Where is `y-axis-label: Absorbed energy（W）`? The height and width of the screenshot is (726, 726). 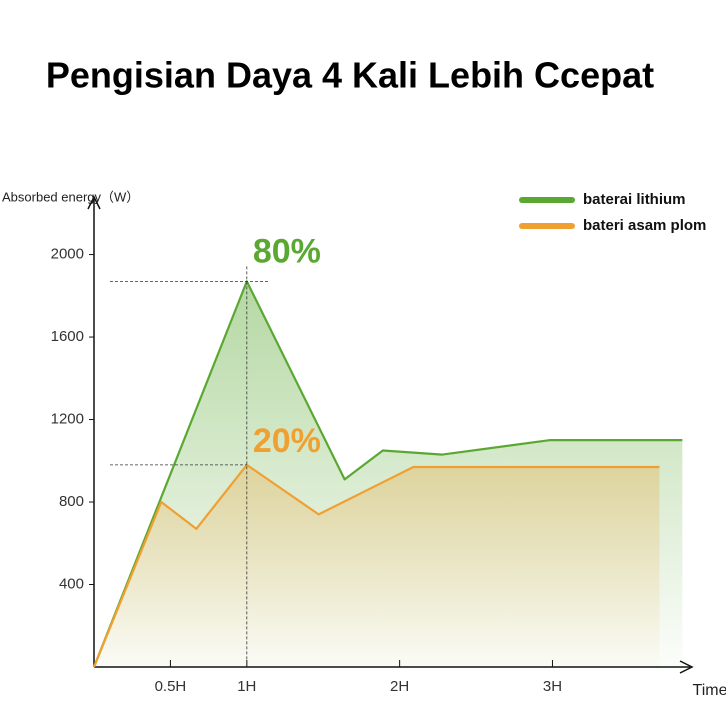
y-axis-label: Absorbed energy（W） is located at coordinates (70, 196).